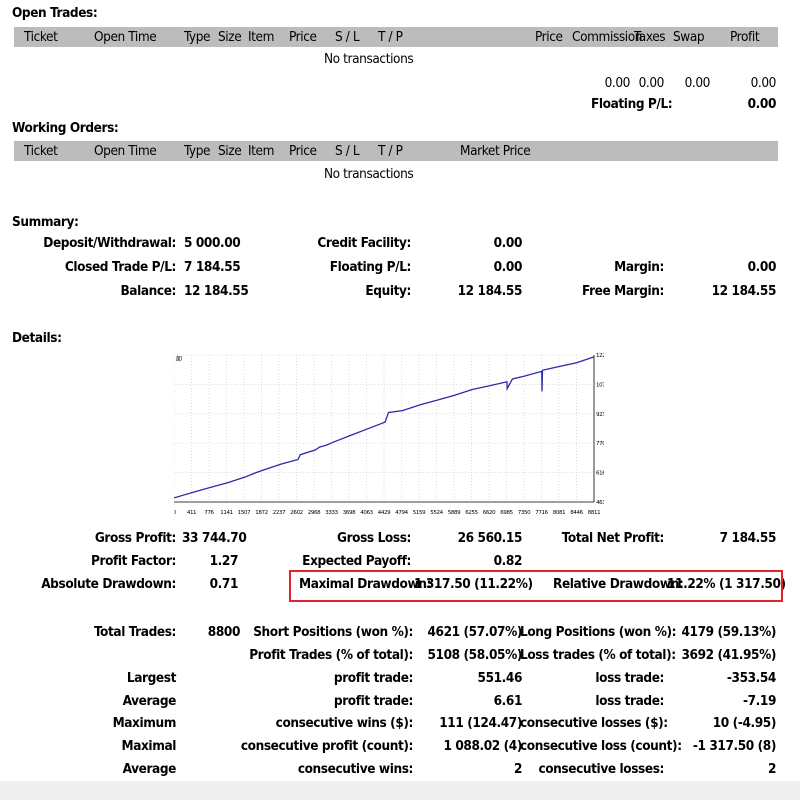 This screenshot has height=800, width=800. I want to click on gross-loss-label: Gross Loss:, so click(374, 538).